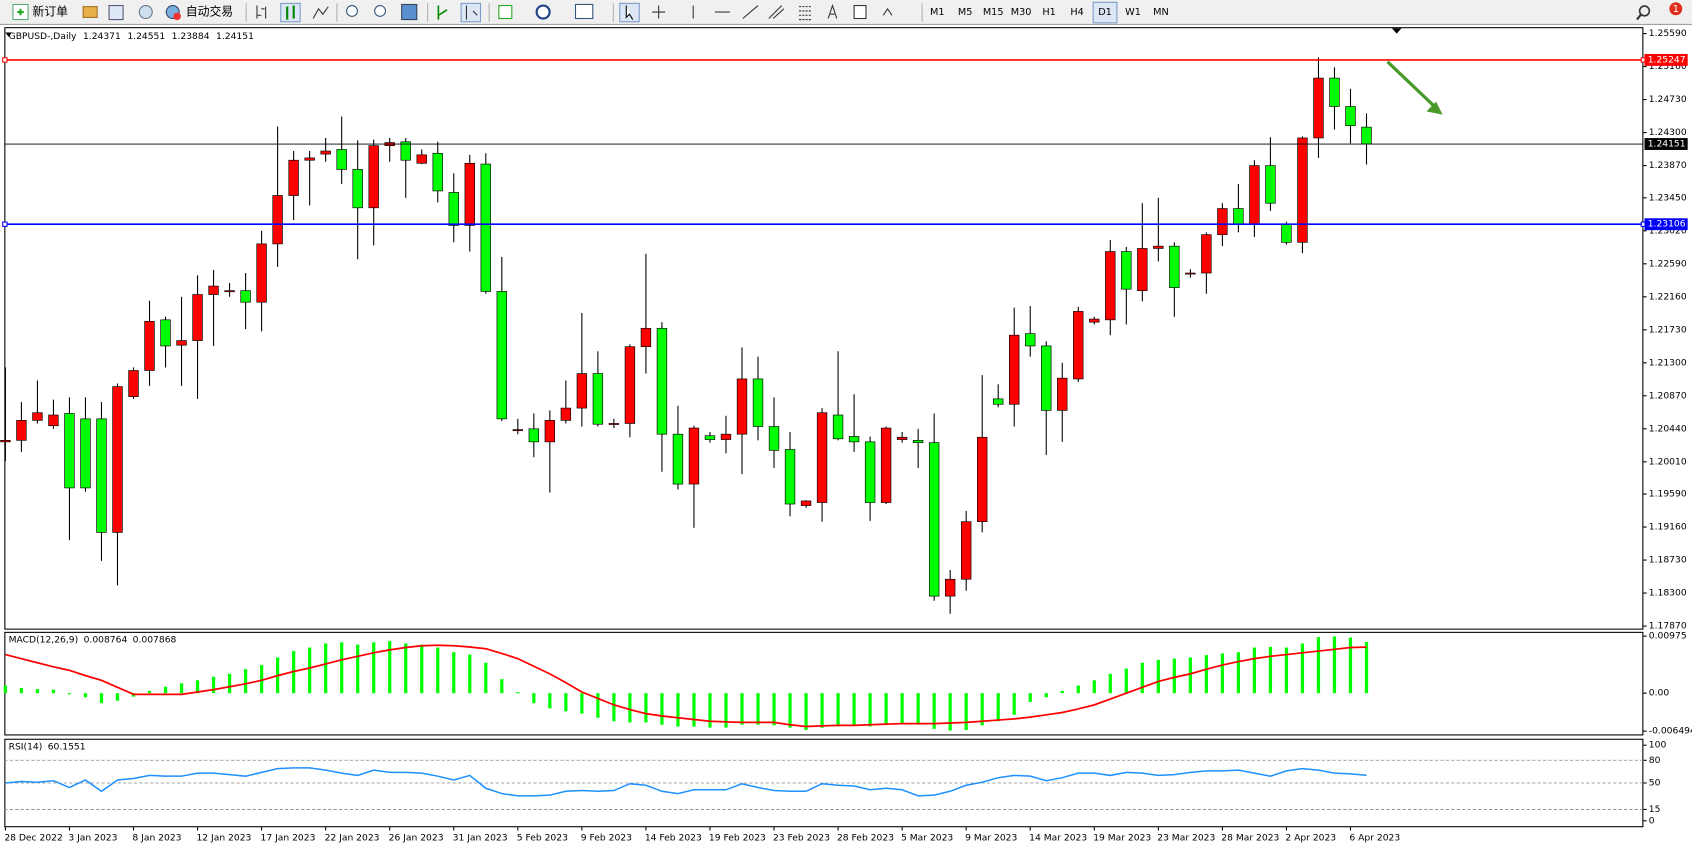  Describe the element at coordinates (320, 12) in the screenshot. I see `line-chart-button` at that location.